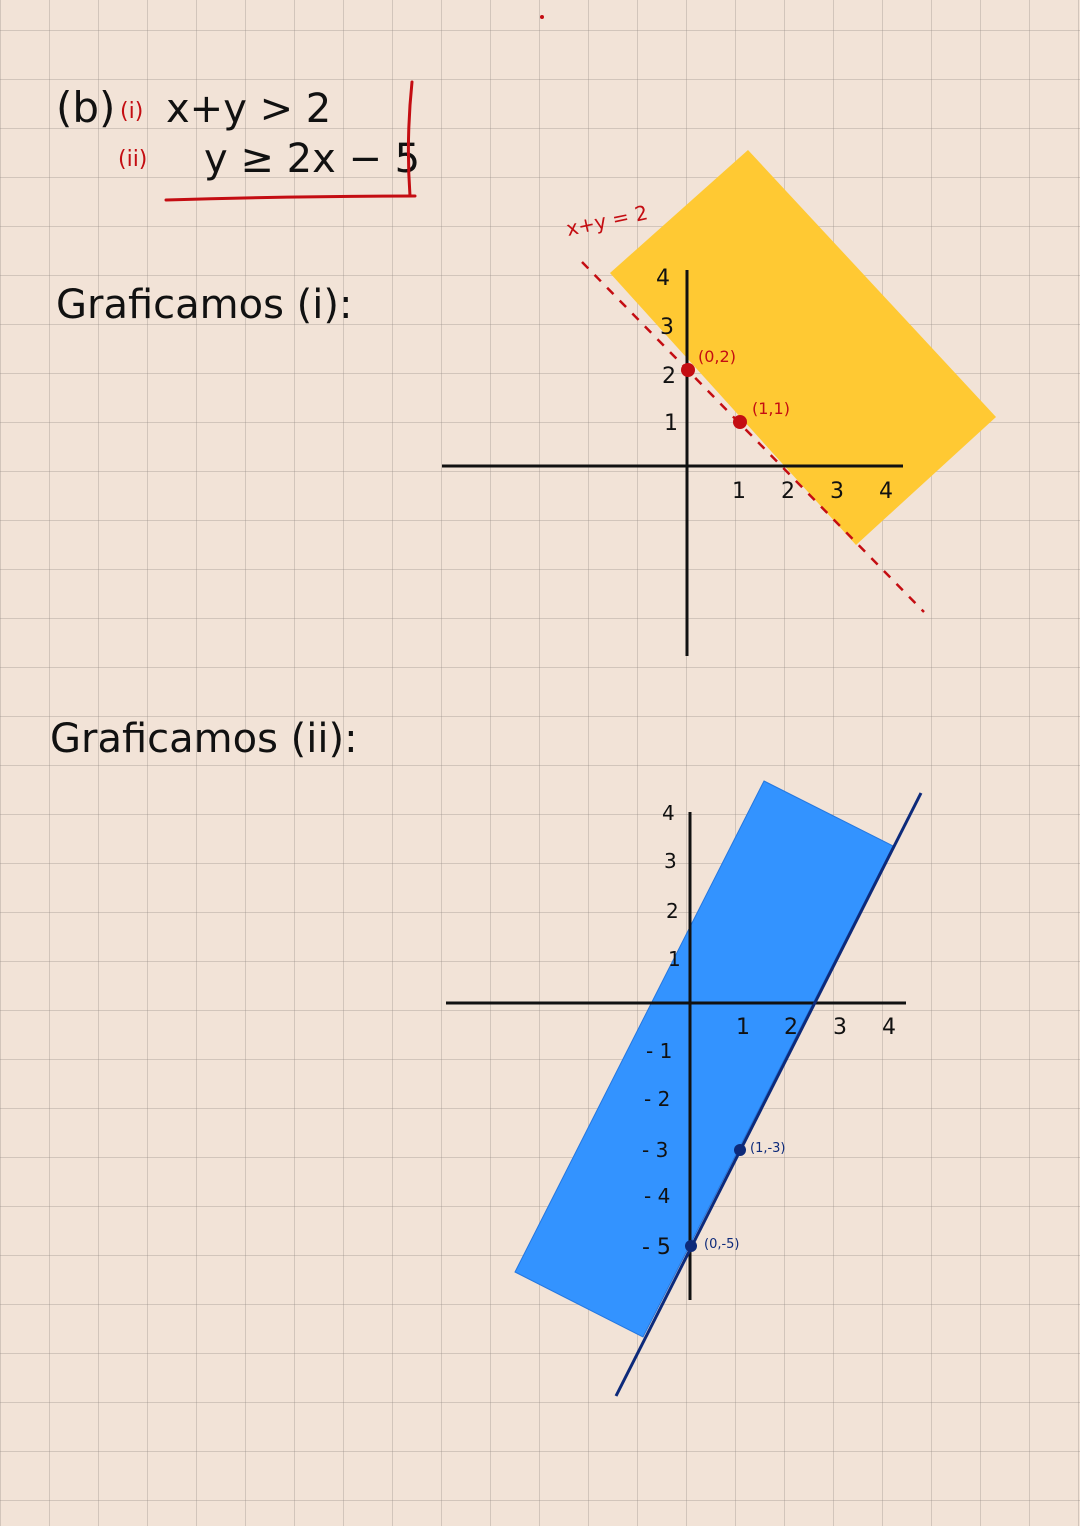 The width and height of the screenshot is (1080, 1526). What do you see at coordinates (803, 347) in the screenshot?
I see `graph1-shaded-region` at bounding box center [803, 347].